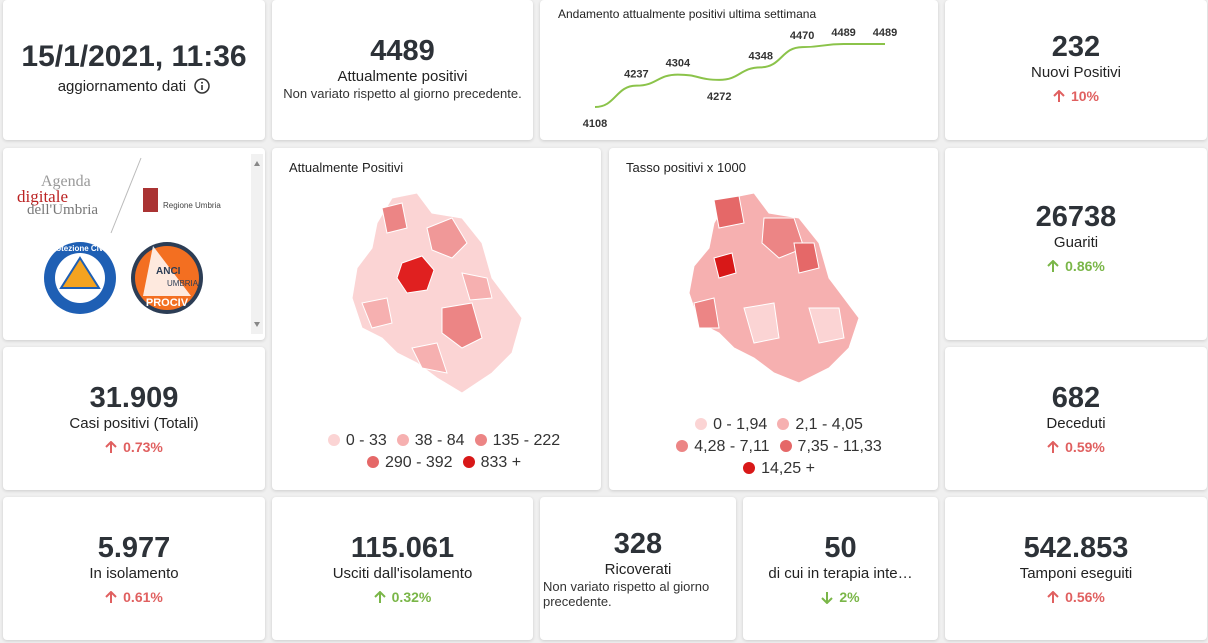 The height and width of the screenshot is (643, 1208). What do you see at coordinates (732, 446) in the screenshot?
I see `legend-label: 4,28 - 7,11` at bounding box center [732, 446].